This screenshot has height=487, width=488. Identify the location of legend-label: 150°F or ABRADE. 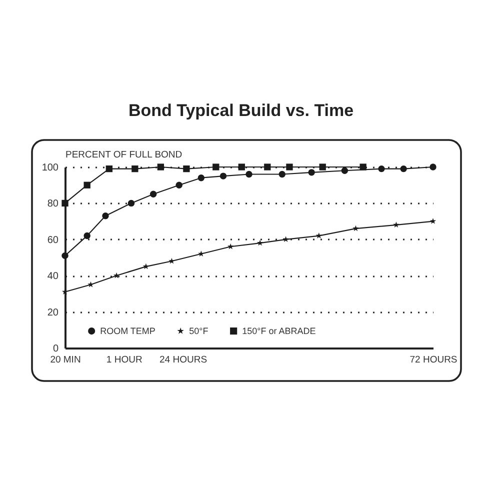
(279, 331).